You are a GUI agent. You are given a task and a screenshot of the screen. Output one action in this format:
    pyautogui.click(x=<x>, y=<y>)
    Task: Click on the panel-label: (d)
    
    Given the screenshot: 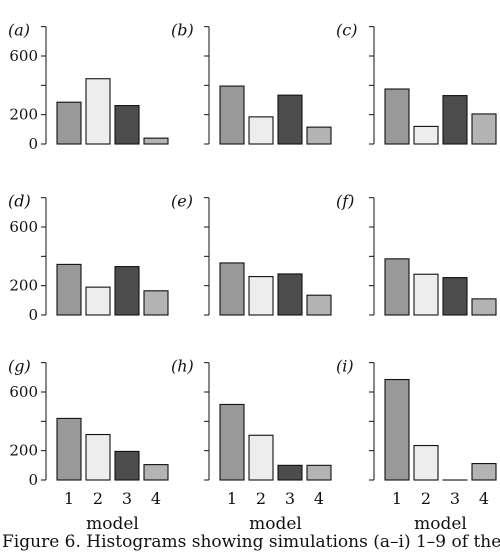 What is the action you would take?
    pyautogui.click(x=19, y=201)
    